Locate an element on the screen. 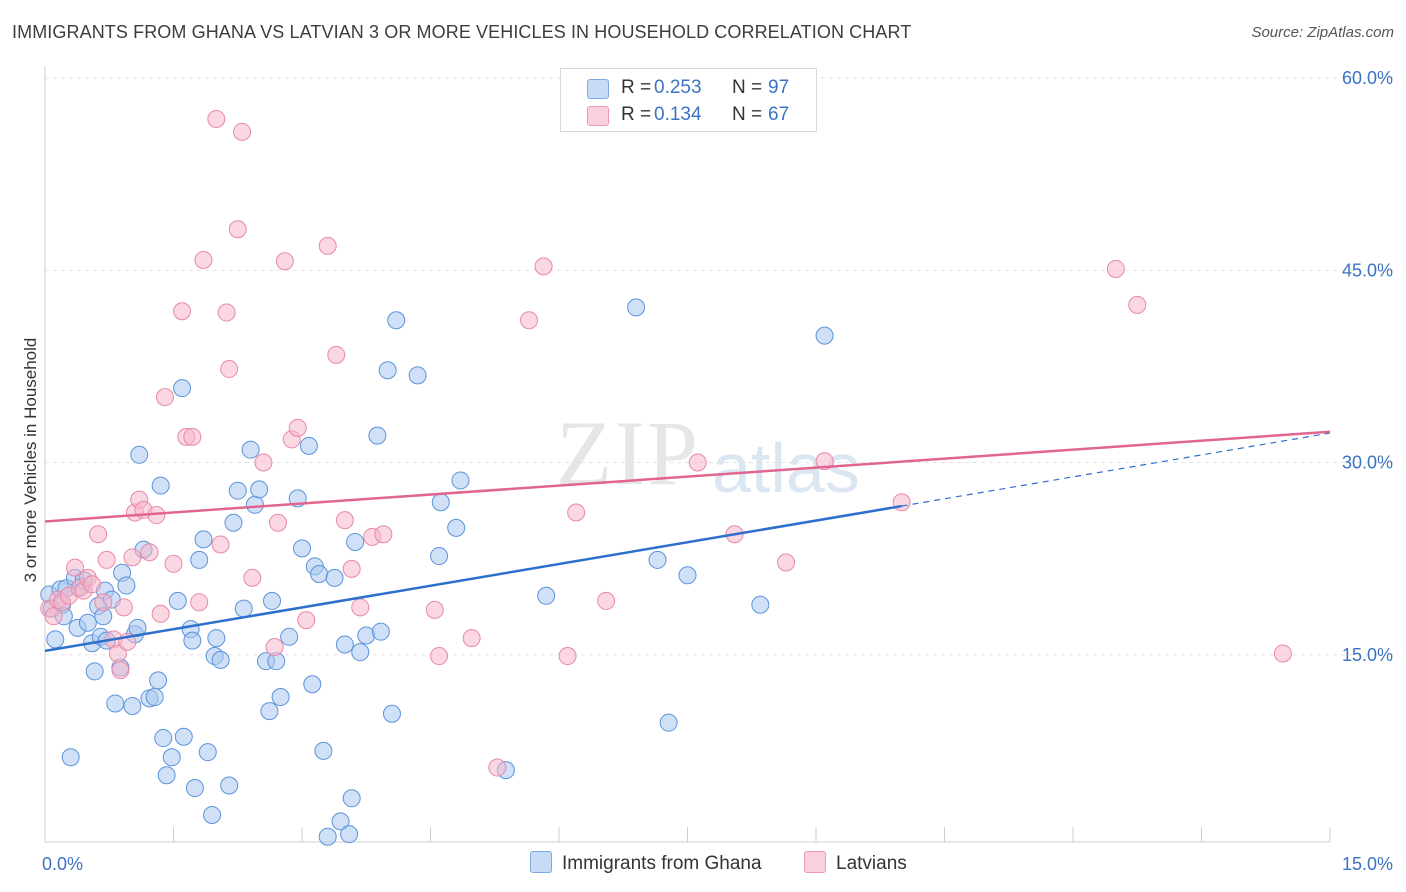  legend-n-label: N = is located at coordinates (747, 87).